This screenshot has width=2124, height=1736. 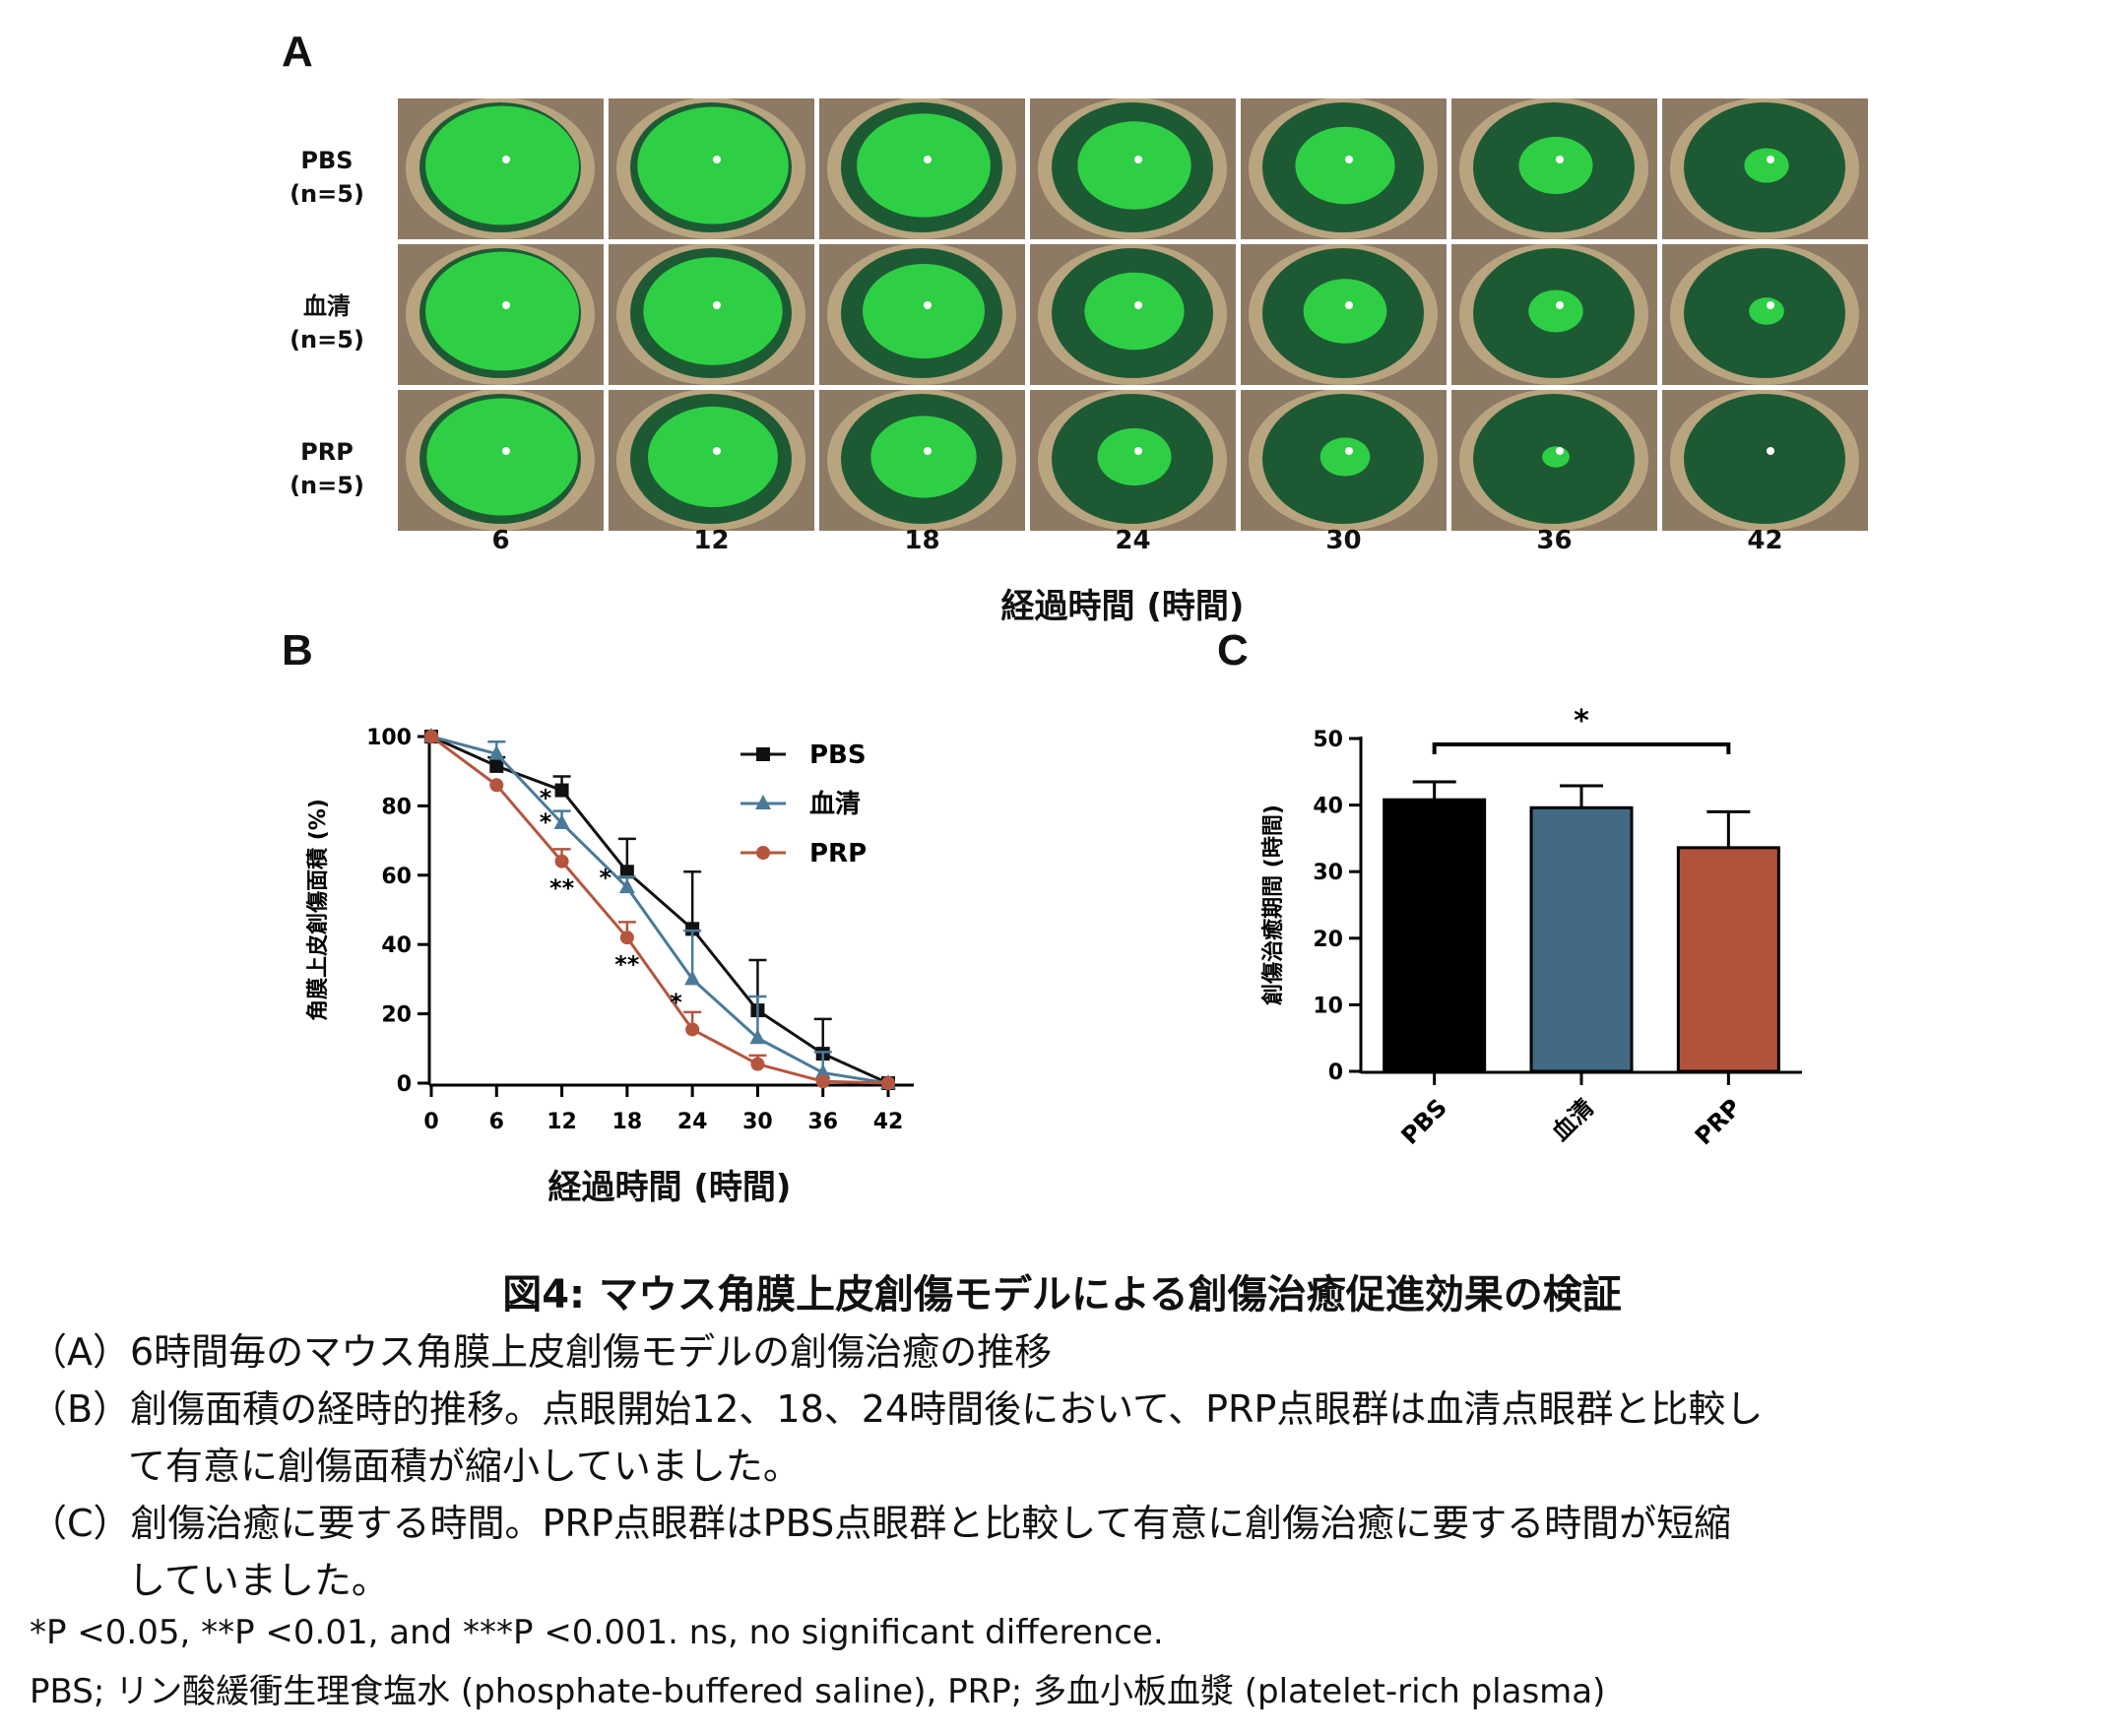 What do you see at coordinates (627, 964) in the screenshot?
I see `significance-marker: **` at bounding box center [627, 964].